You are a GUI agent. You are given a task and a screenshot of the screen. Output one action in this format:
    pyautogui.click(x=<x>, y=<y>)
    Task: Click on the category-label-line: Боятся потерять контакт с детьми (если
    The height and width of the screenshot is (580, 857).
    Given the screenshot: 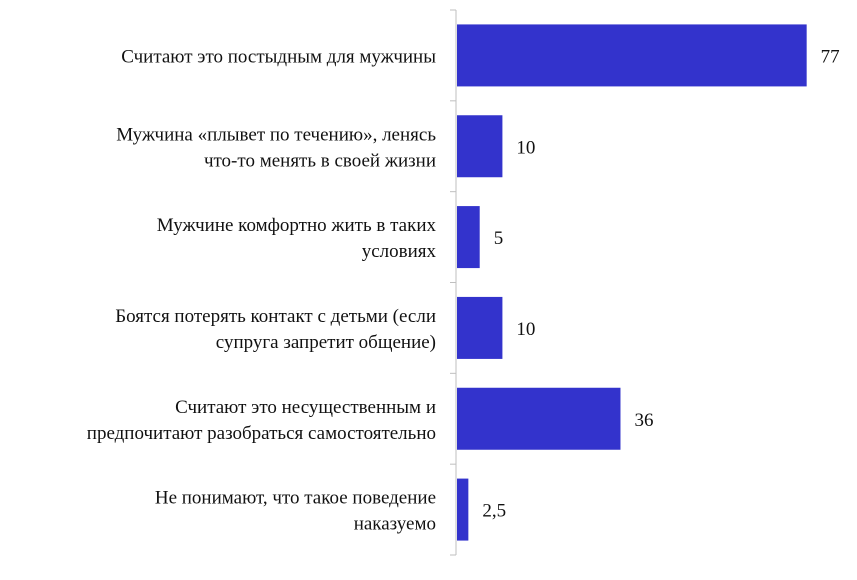 What is the action you would take?
    pyautogui.click(x=275, y=316)
    